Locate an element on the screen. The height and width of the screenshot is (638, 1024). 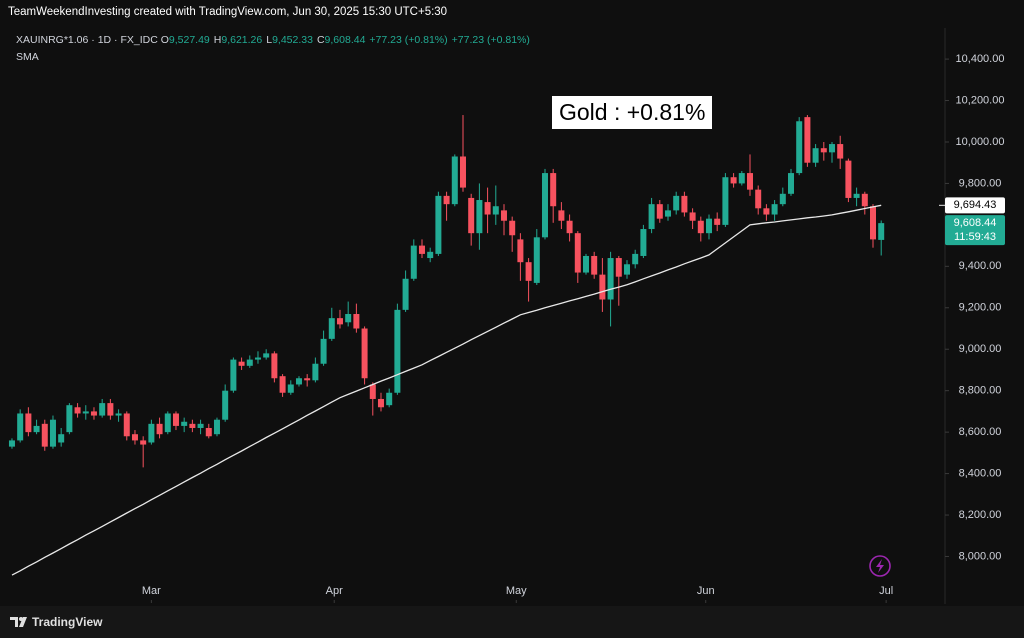
alert-icon is located at coordinates (880, 566).